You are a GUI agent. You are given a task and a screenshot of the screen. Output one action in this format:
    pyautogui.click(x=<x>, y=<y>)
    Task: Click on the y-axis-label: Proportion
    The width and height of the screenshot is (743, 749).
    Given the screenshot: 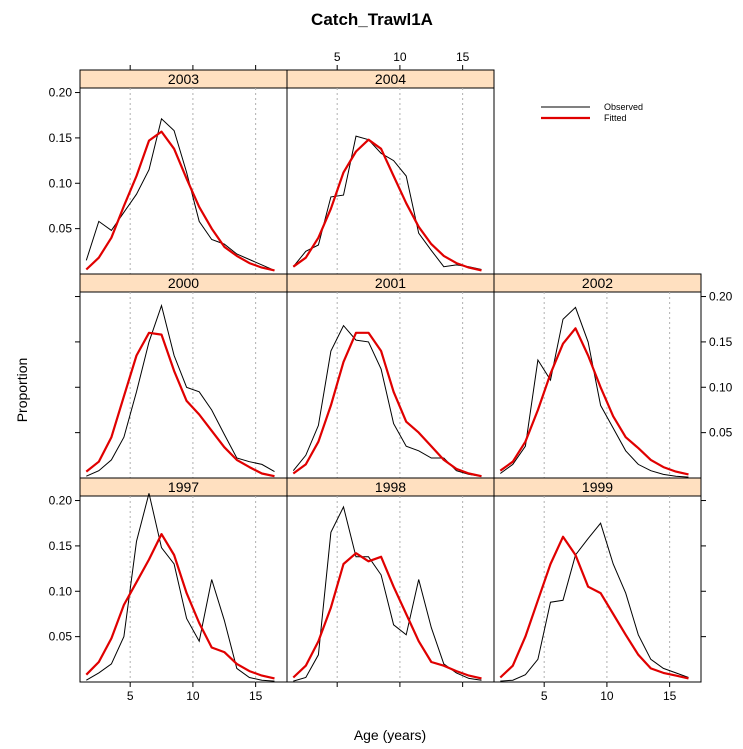 What is the action you would take?
    pyautogui.click(x=22, y=390)
    